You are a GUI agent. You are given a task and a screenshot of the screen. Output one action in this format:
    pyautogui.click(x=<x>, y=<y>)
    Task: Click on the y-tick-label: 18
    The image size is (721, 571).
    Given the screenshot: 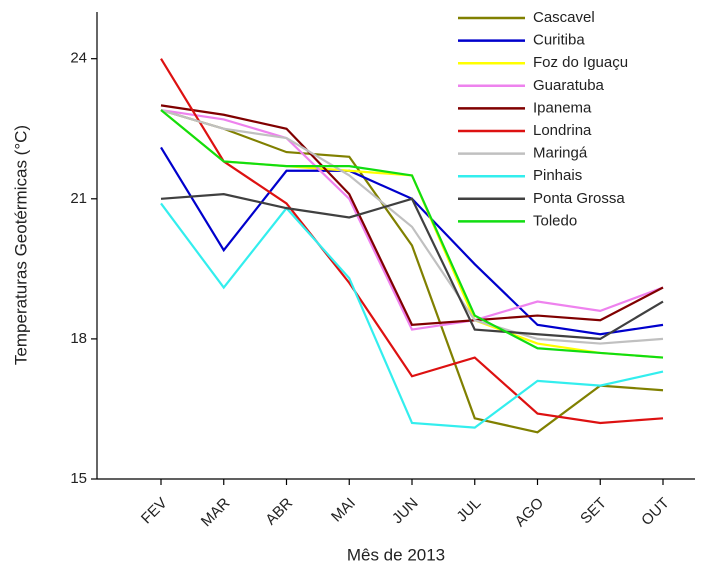 What is the action you would take?
    pyautogui.click(x=78, y=338)
    